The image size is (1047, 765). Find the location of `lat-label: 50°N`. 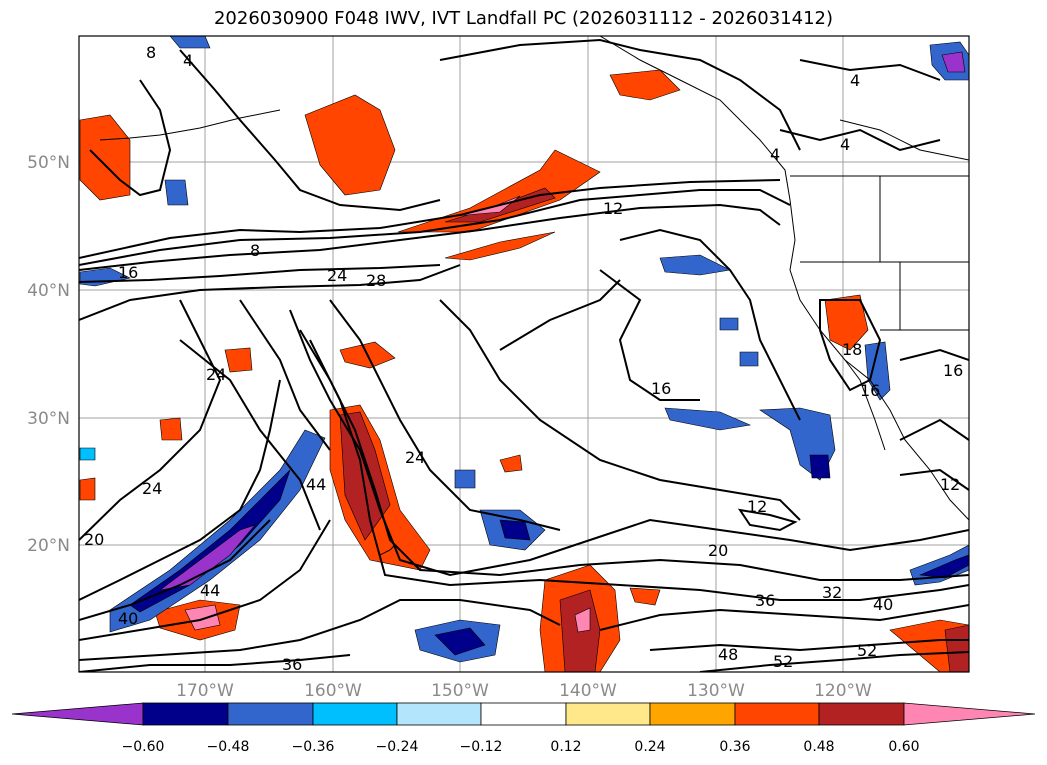

lat-label: 50°N is located at coordinates (48, 163).